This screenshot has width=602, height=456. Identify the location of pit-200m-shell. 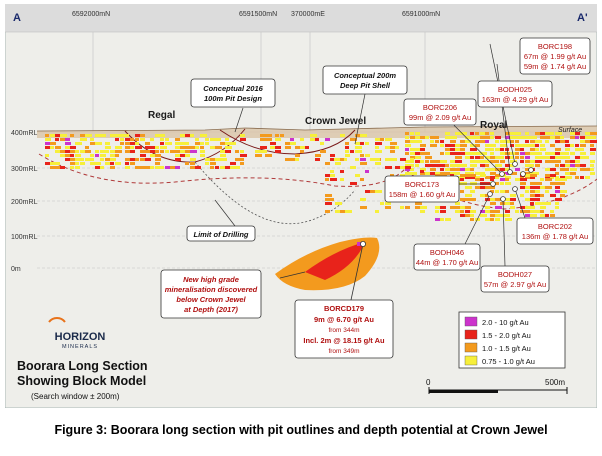
(317, 181).